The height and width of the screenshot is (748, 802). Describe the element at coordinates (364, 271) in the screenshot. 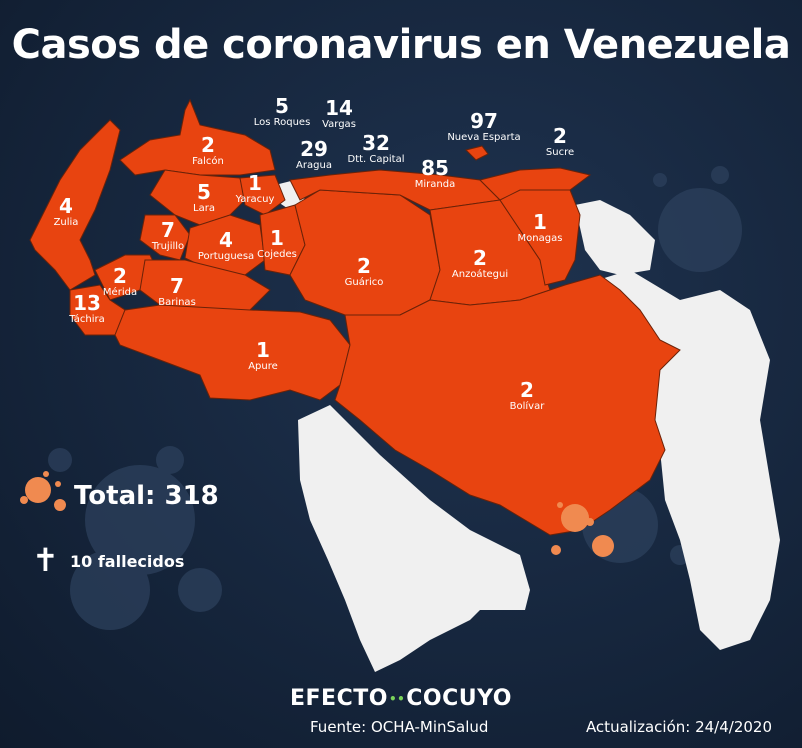

I see `state-label-guarico: 2 Guárico` at that location.